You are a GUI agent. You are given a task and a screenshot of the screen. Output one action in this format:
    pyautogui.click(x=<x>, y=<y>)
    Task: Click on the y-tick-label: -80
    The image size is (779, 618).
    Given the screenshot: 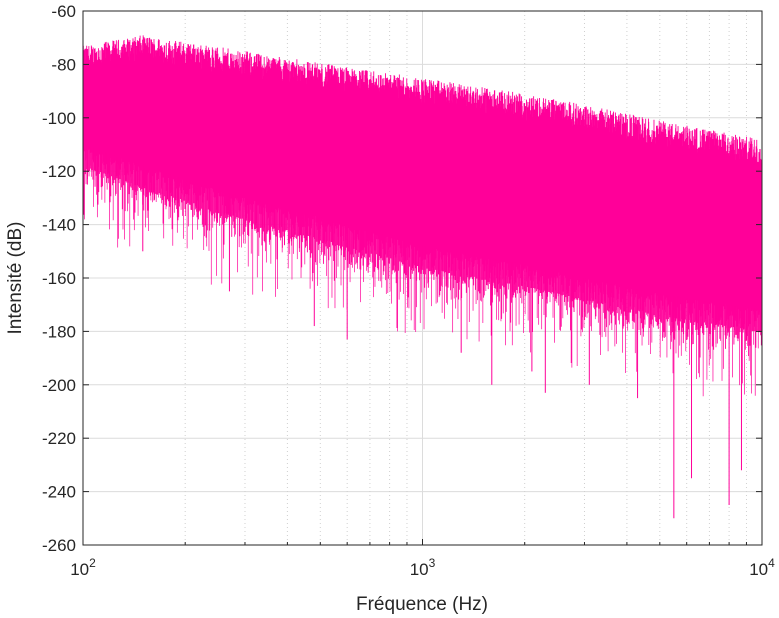 What is the action you would take?
    pyautogui.click(x=63, y=64)
    